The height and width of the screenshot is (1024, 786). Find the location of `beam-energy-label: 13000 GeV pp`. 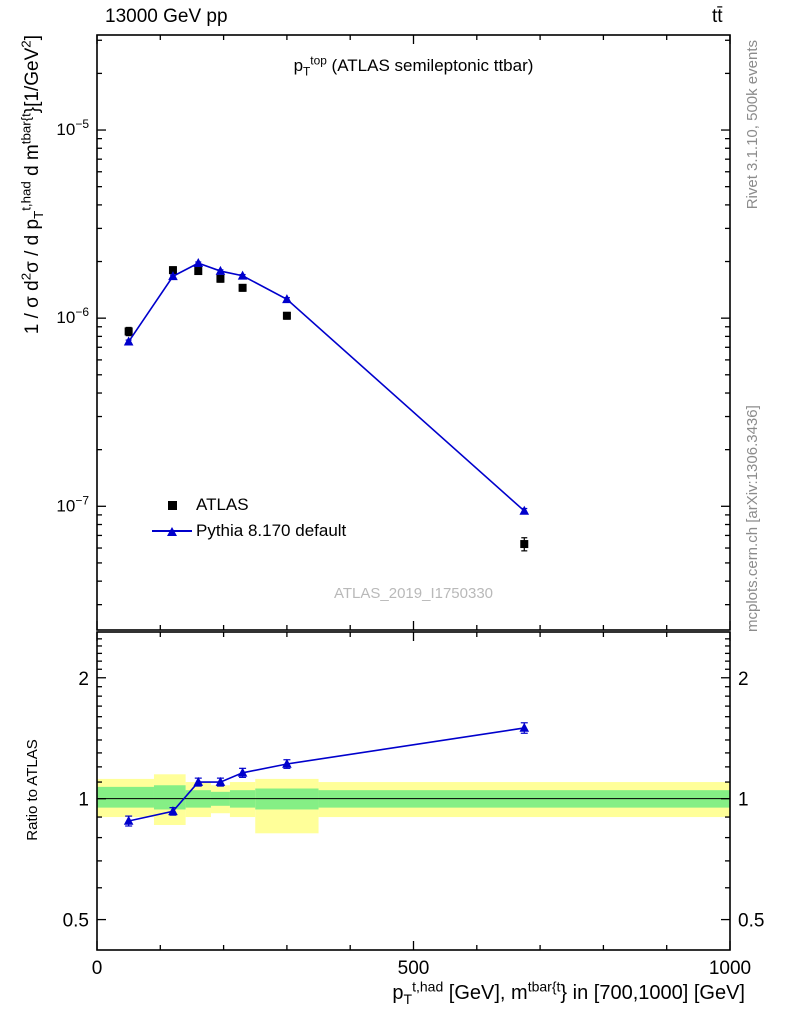

beam-energy-label: 13000 GeV pp is located at coordinates (166, 16).